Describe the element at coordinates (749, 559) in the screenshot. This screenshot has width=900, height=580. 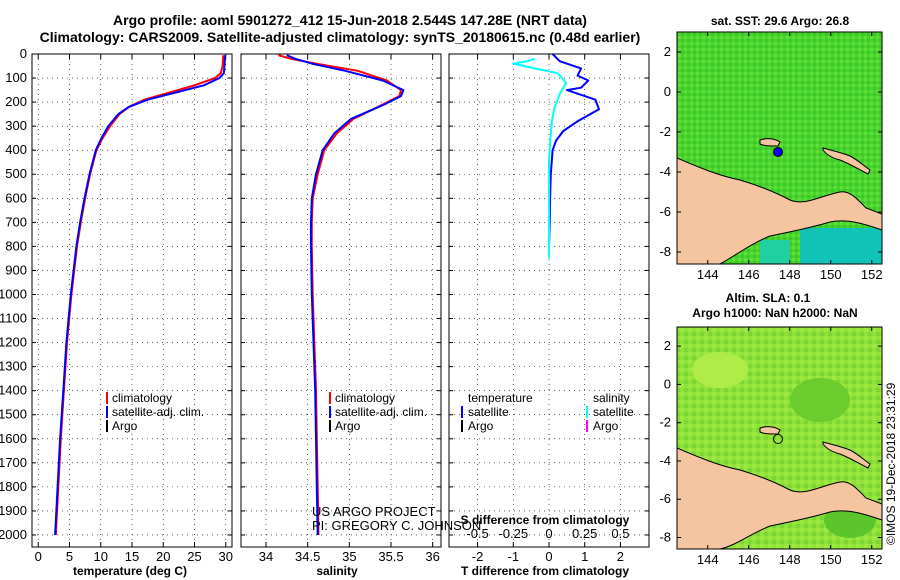
I see `map-x-tick-label: 146` at that location.